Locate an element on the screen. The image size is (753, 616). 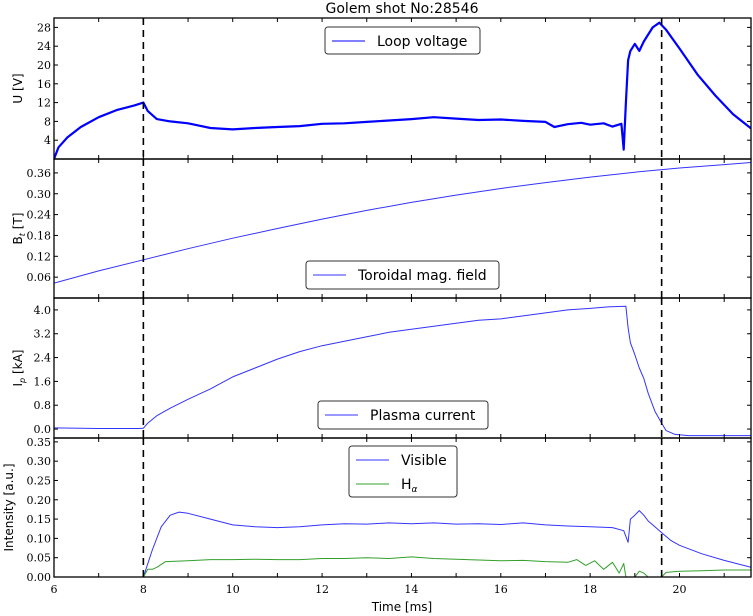
y-tick-label: 24 is located at coordinates (44, 46).